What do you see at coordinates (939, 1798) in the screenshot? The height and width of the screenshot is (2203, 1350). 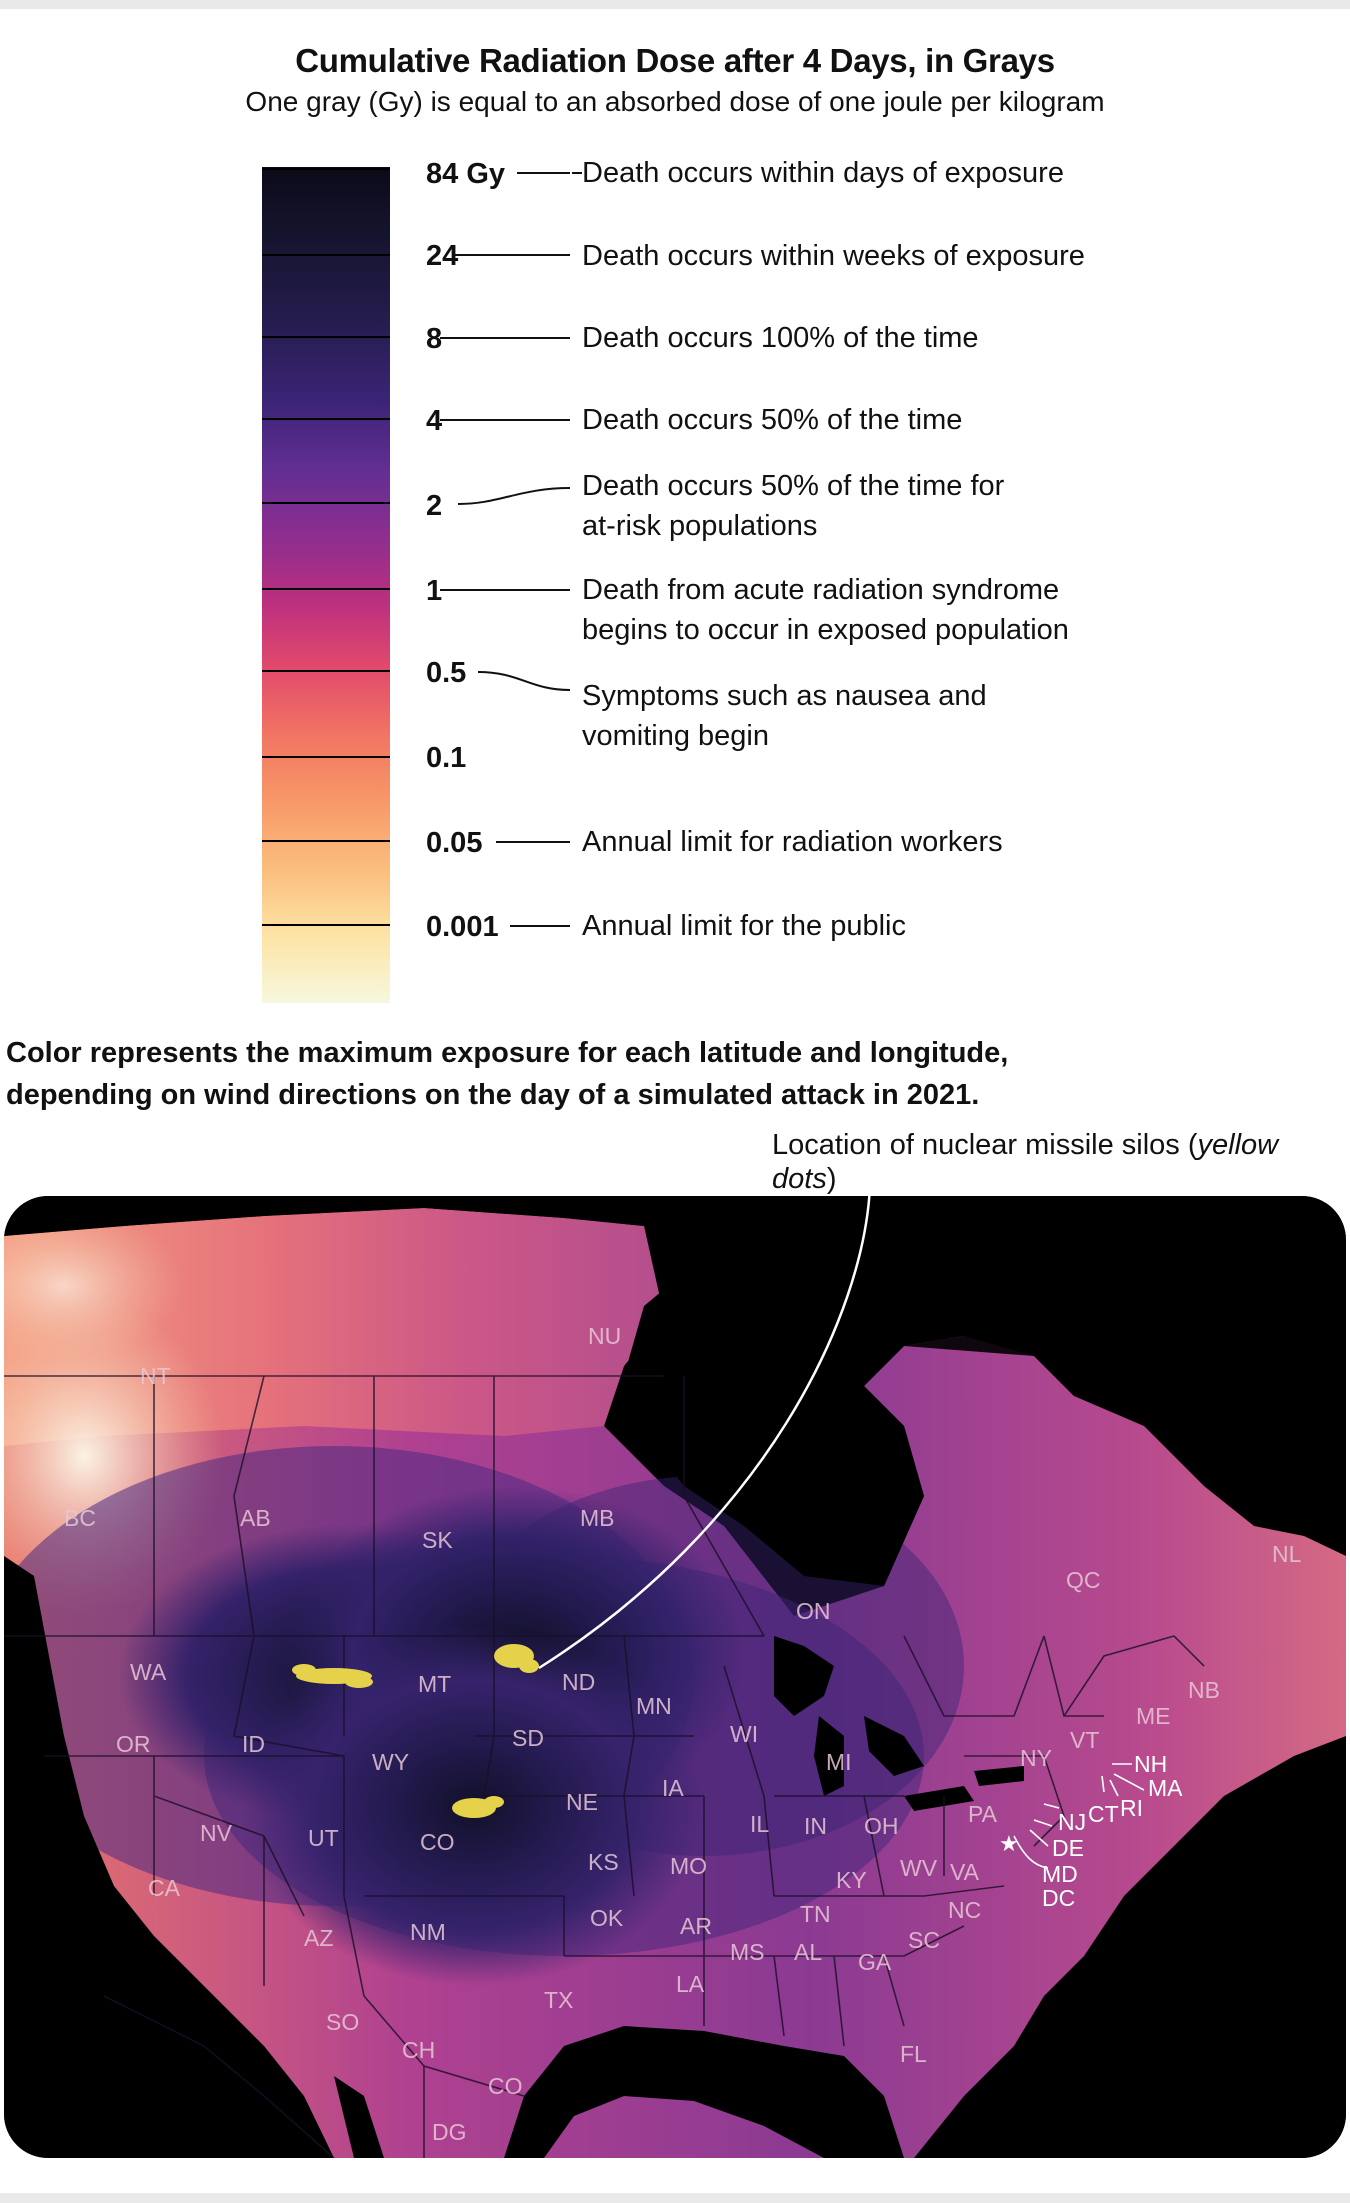 I see `lake-erie` at bounding box center [939, 1798].